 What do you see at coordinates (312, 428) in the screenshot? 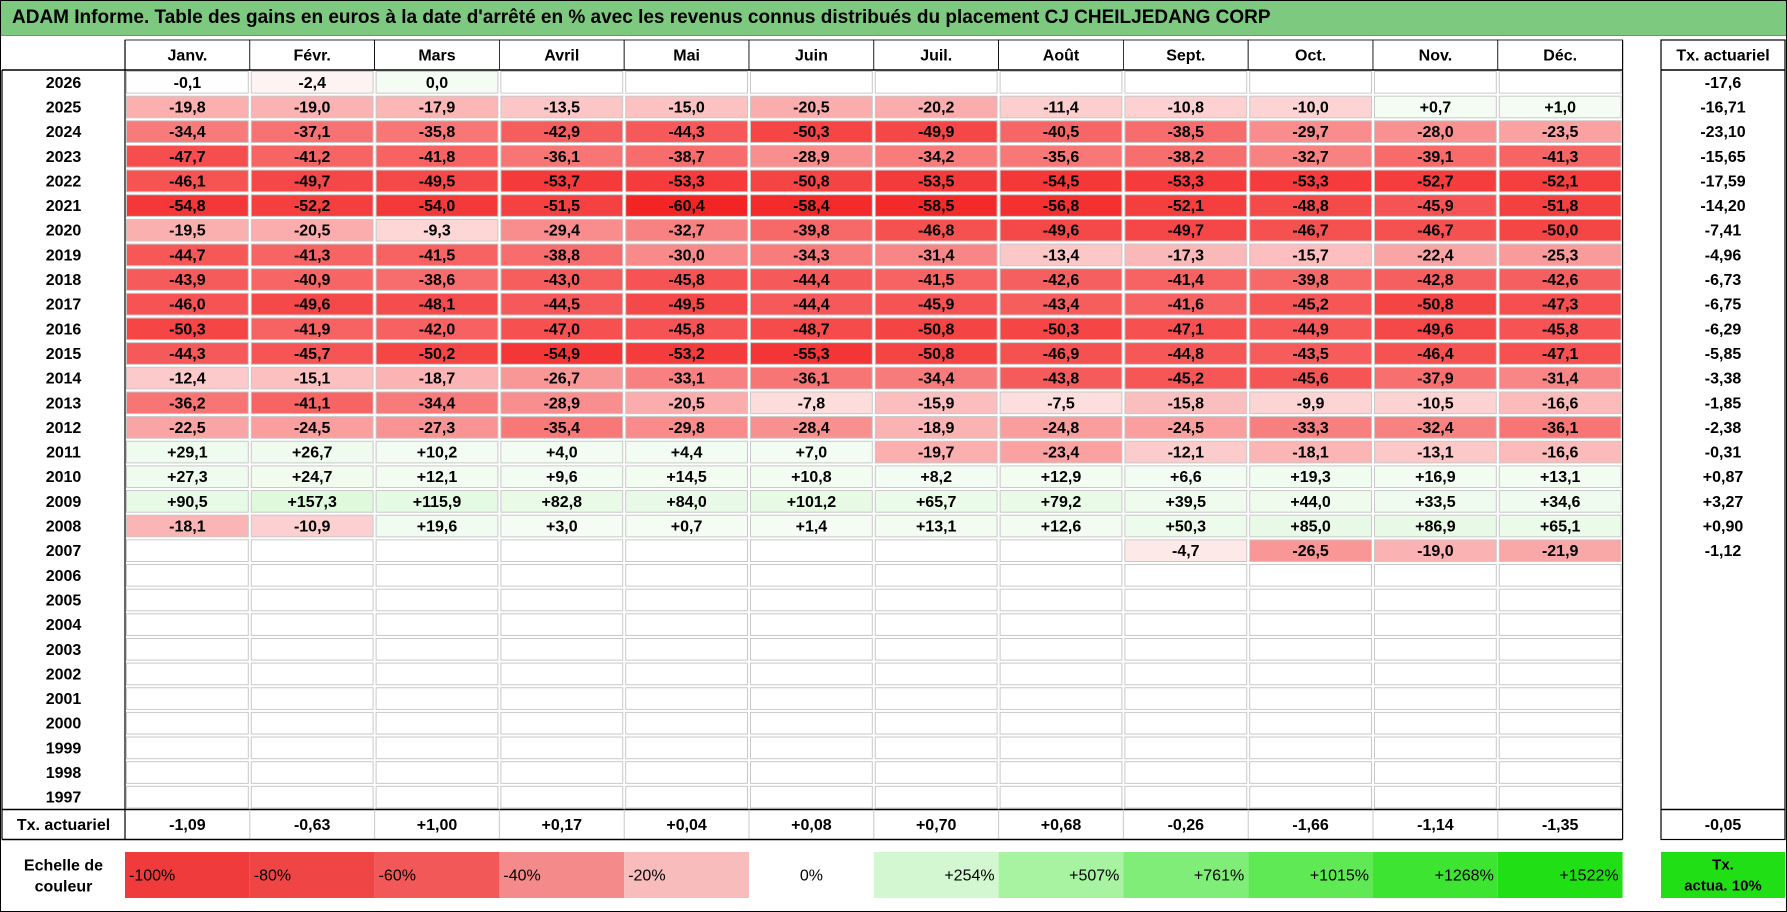
I see `cell-value-label: -24,5` at bounding box center [312, 428].